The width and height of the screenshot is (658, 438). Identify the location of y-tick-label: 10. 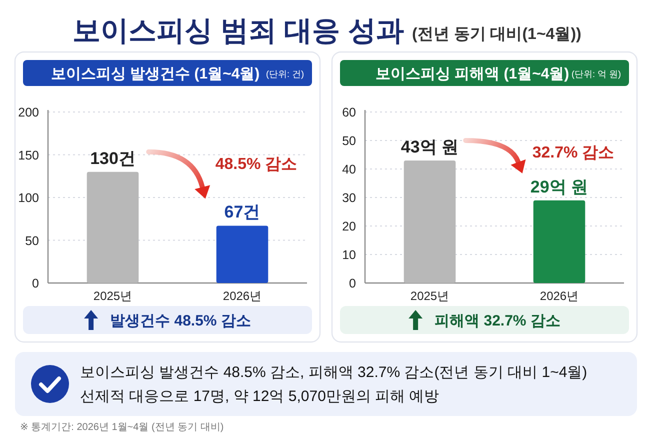
(349, 255).